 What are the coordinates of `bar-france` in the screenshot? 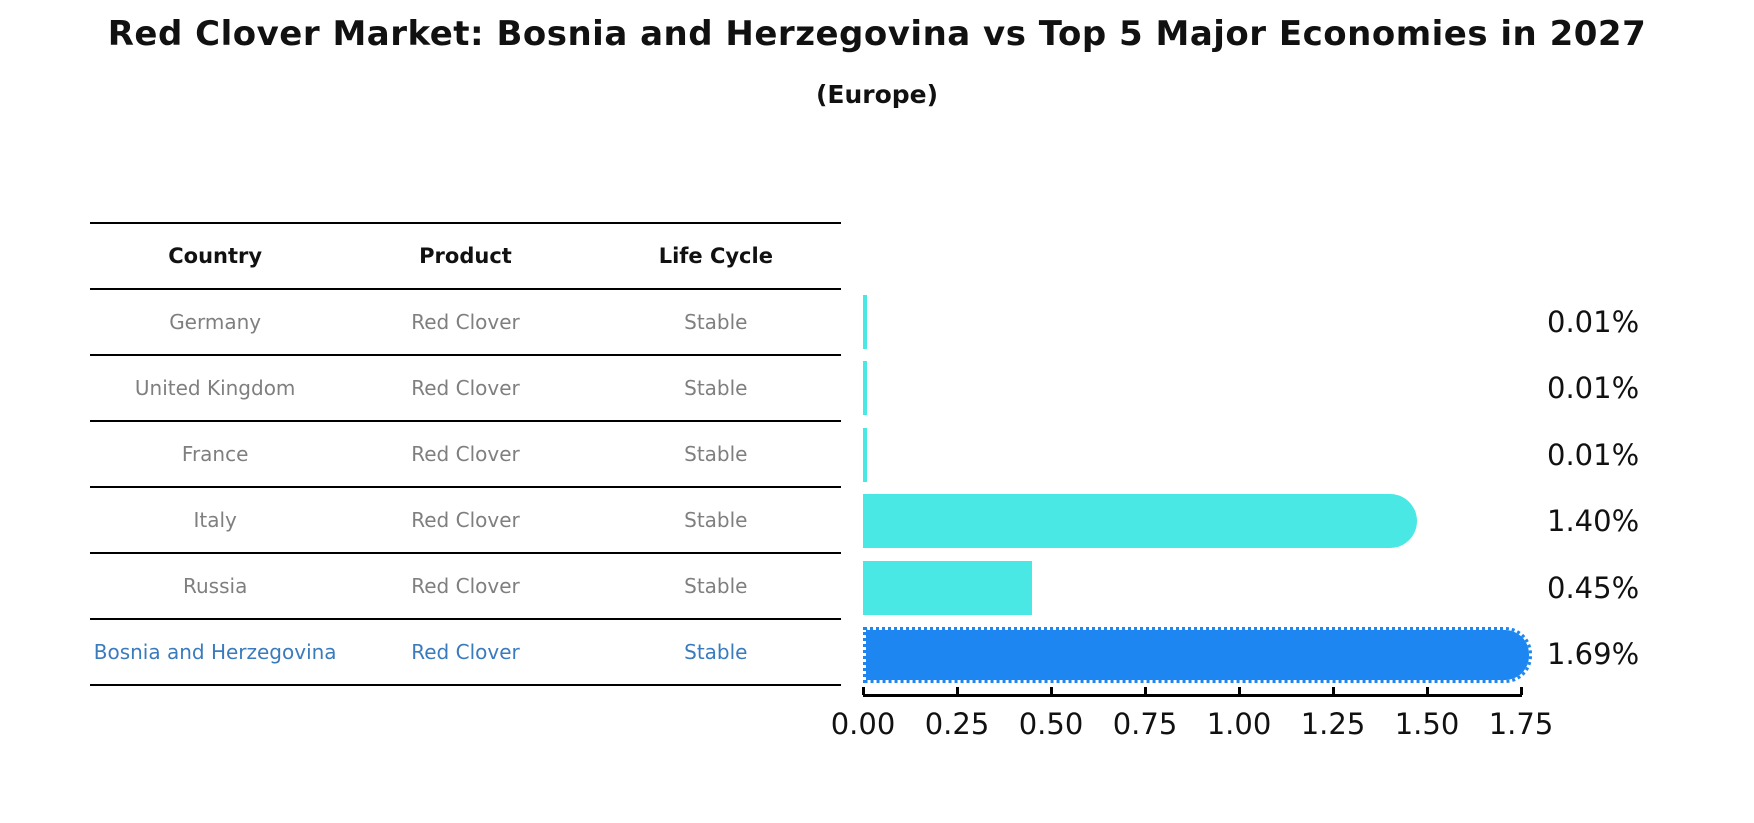 It's located at (865, 455).